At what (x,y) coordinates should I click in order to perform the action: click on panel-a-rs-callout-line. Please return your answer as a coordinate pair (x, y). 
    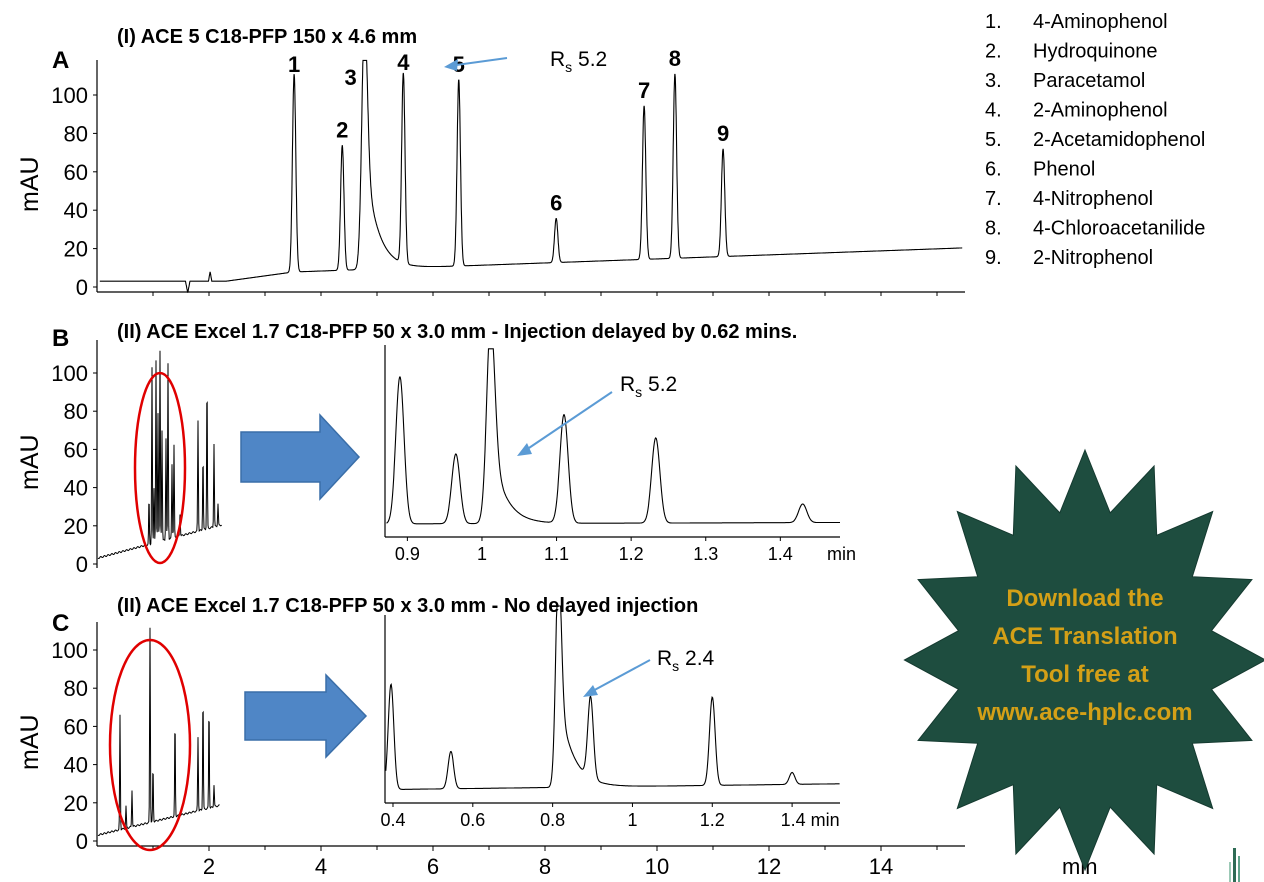
    Looking at the image, I should click on (478, 62).